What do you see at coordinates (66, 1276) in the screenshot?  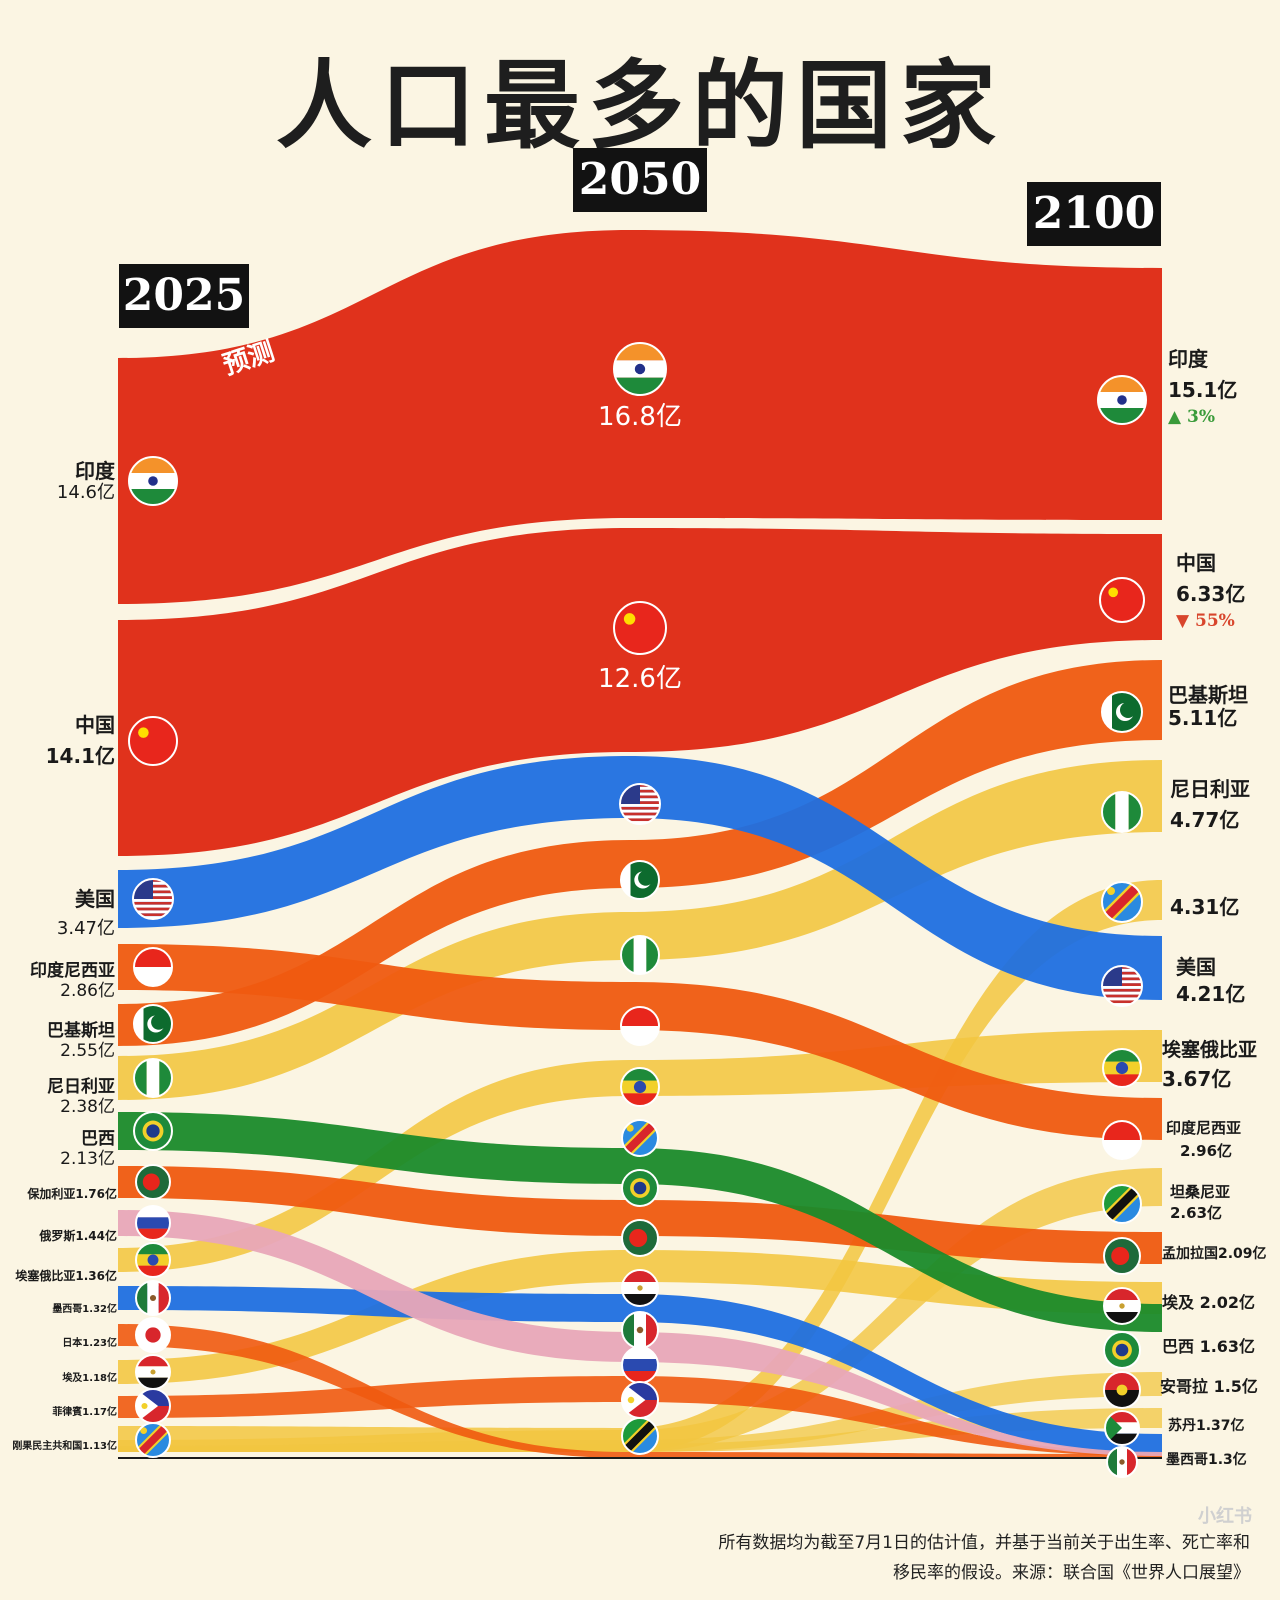 I see `ethiopia-2025-label: 埃塞俄比亚1.36亿` at bounding box center [66, 1276].